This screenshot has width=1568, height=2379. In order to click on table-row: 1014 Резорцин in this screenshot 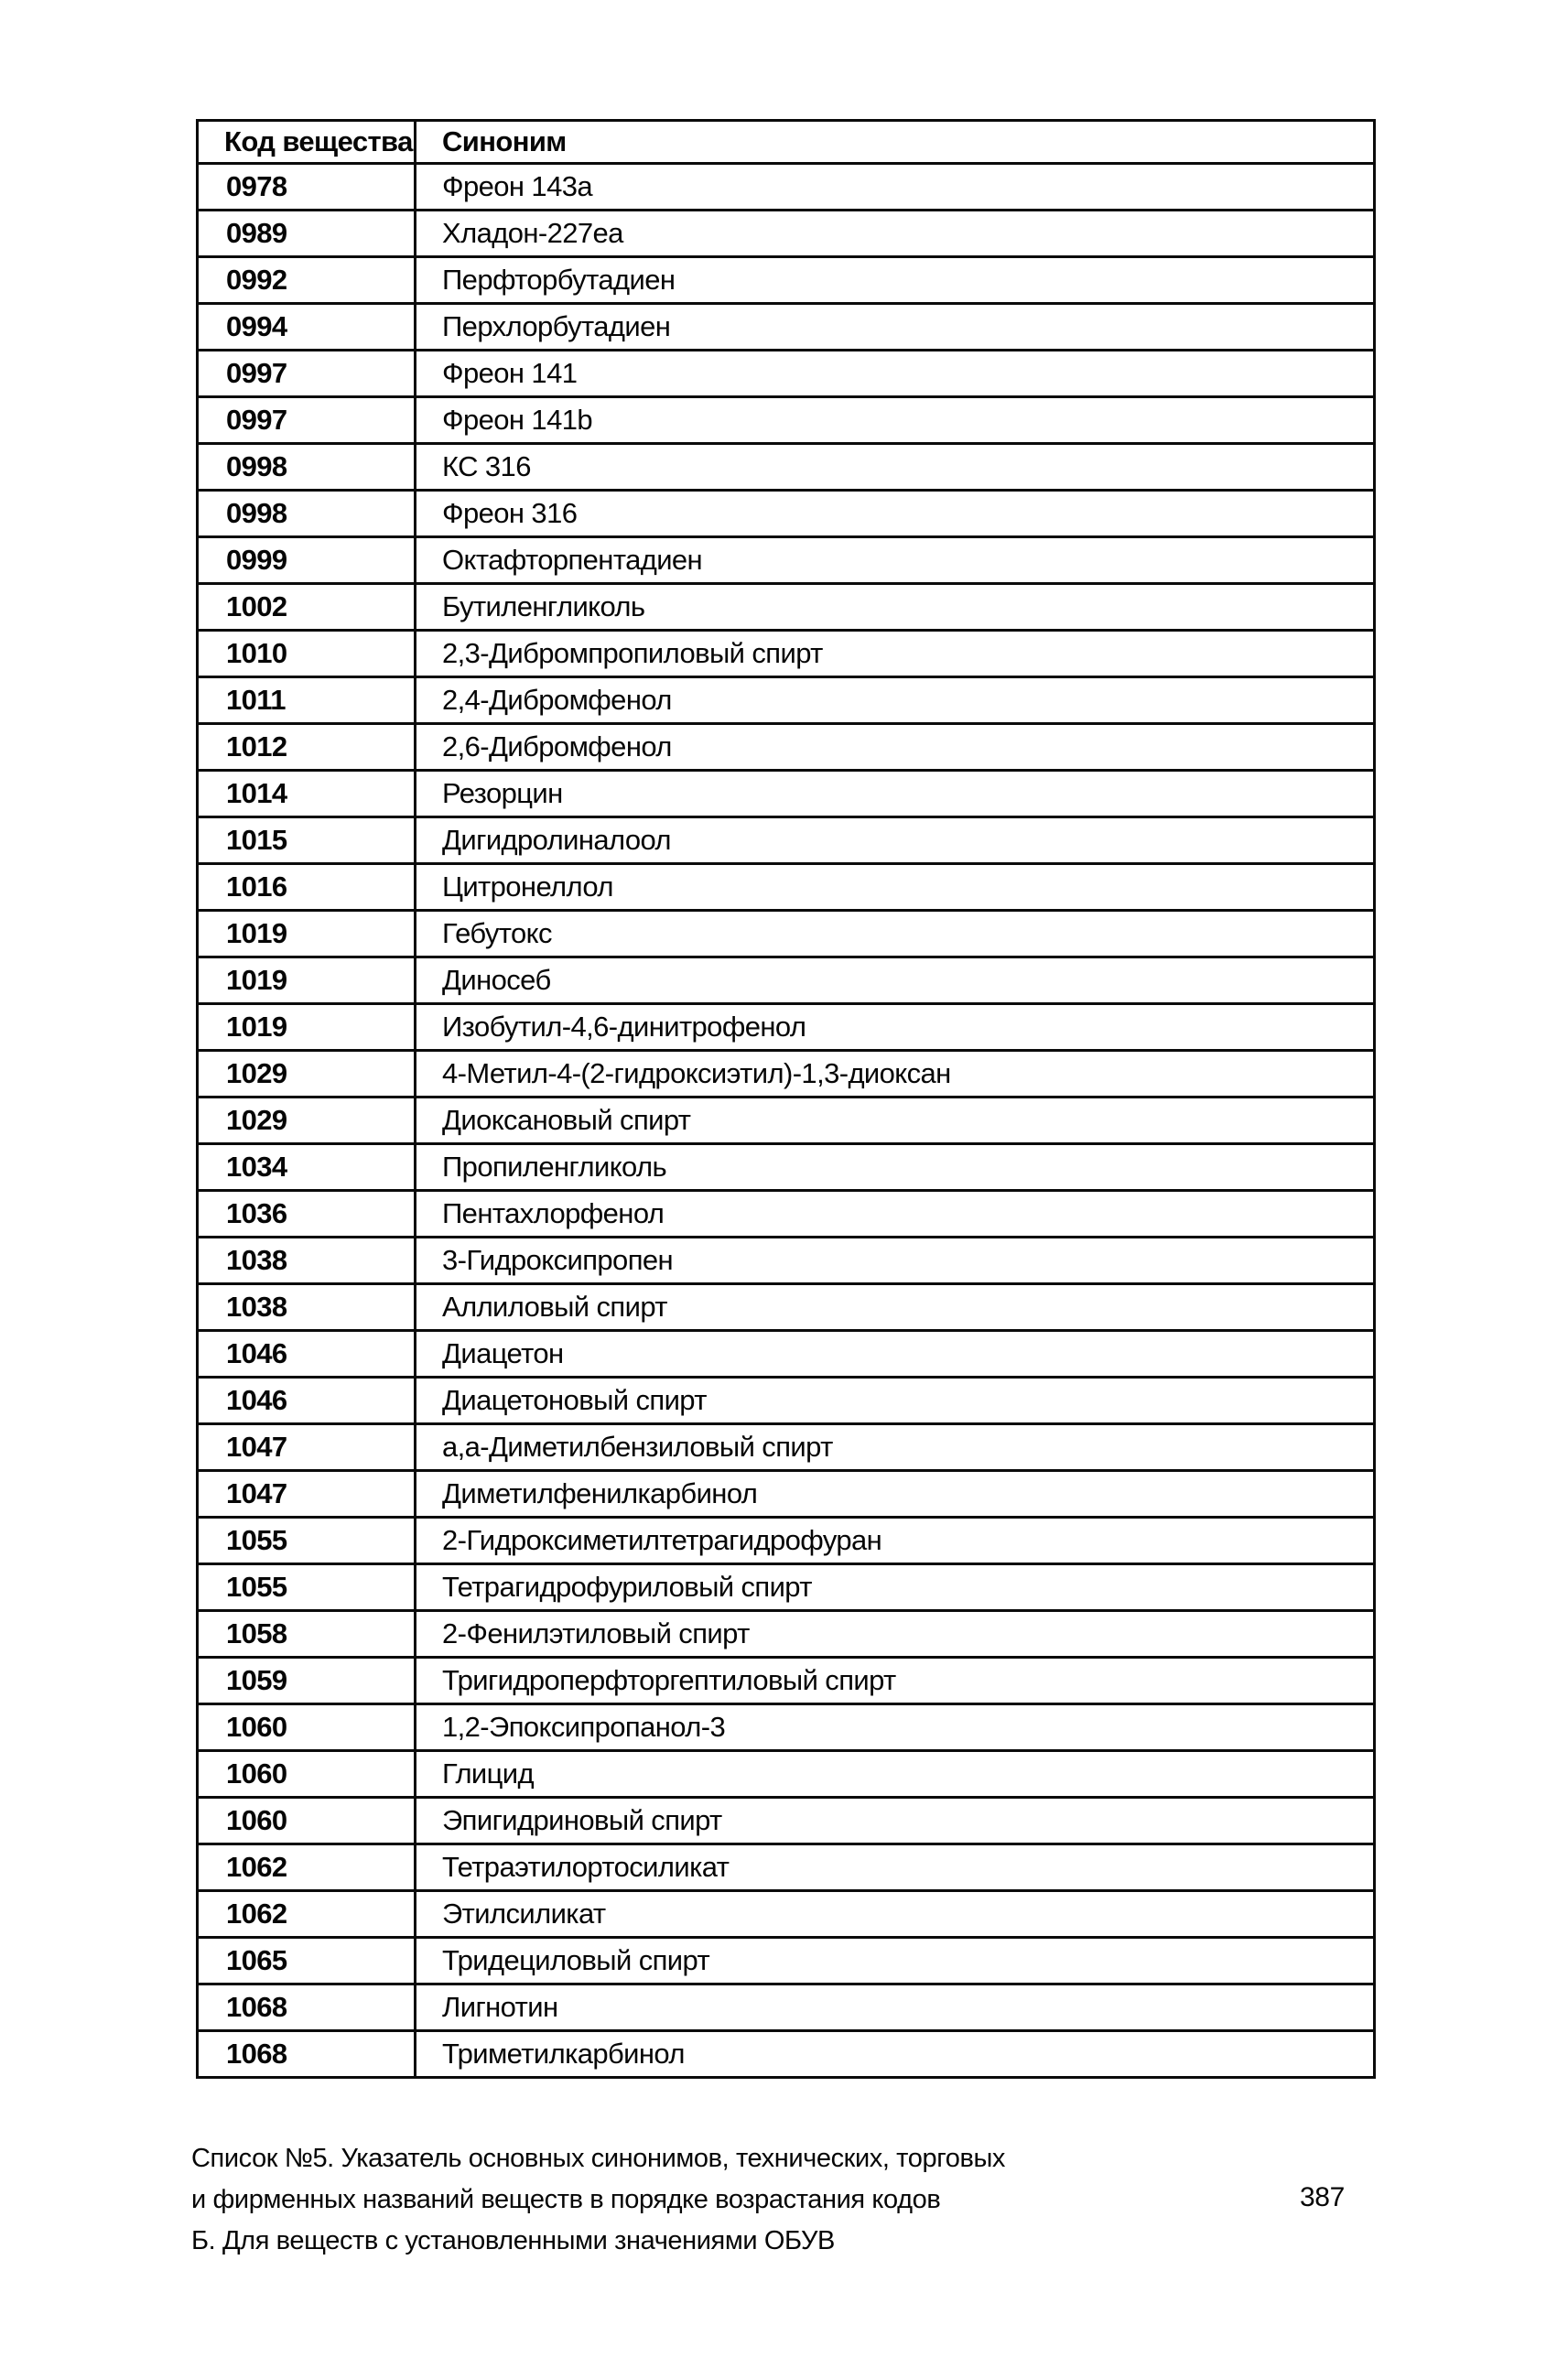, I will do `click(786, 794)`.